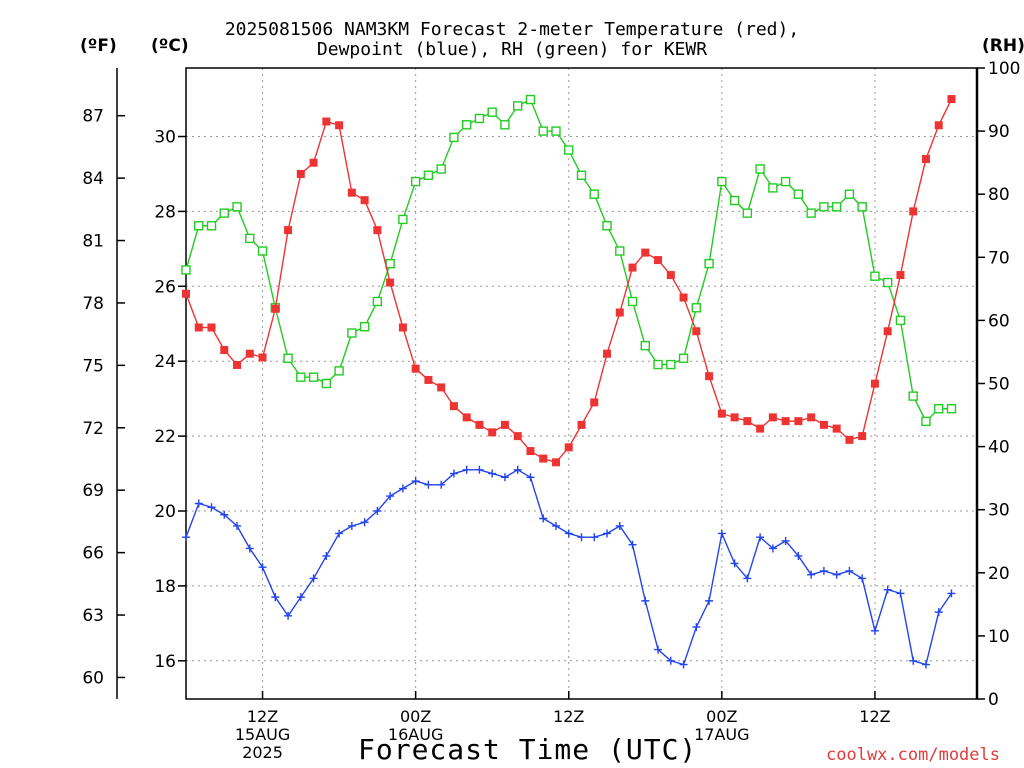 The width and height of the screenshot is (1024, 768). Describe the element at coordinates (165, 287) in the screenshot. I see `celsius-tick-label: 26` at that location.